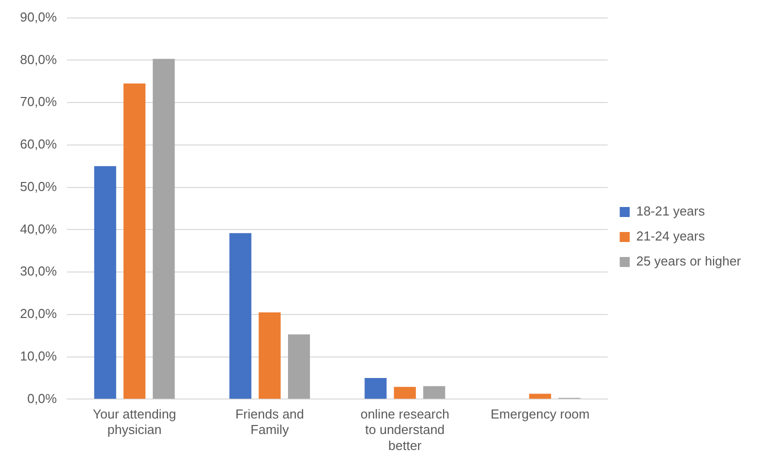  I want to click on legend-label: 18-21 years, so click(671, 211).